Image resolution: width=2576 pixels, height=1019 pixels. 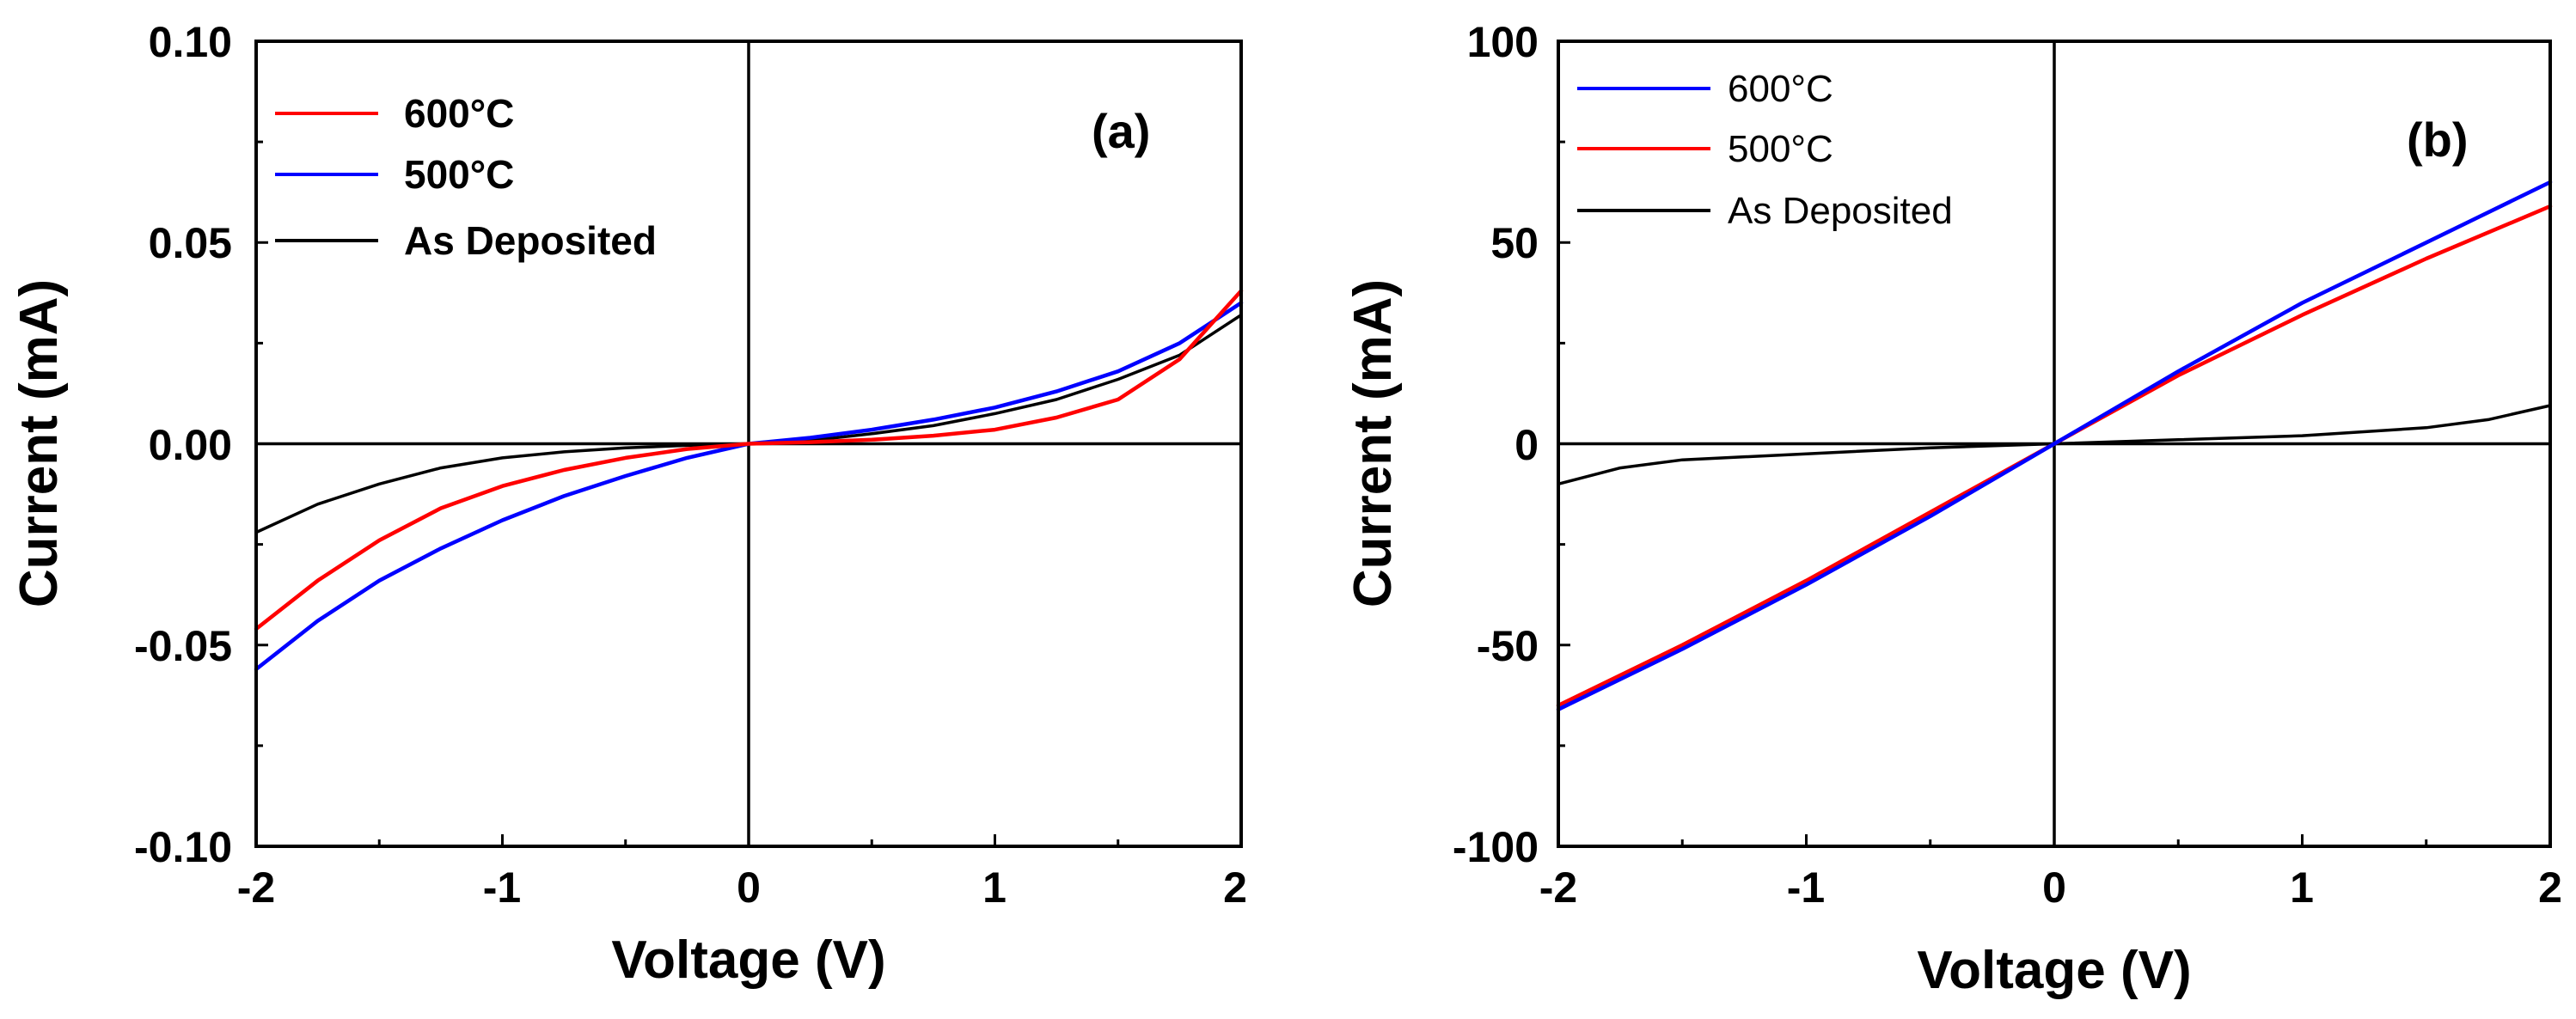 What do you see at coordinates (183, 646) in the screenshot?
I see `panel-a-ytick-label: -0.05` at bounding box center [183, 646].